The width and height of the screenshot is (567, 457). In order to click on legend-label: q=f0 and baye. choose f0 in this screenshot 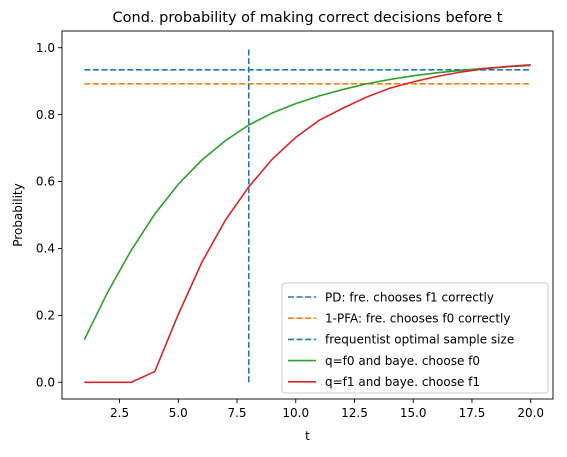, I will do `click(402, 361)`.